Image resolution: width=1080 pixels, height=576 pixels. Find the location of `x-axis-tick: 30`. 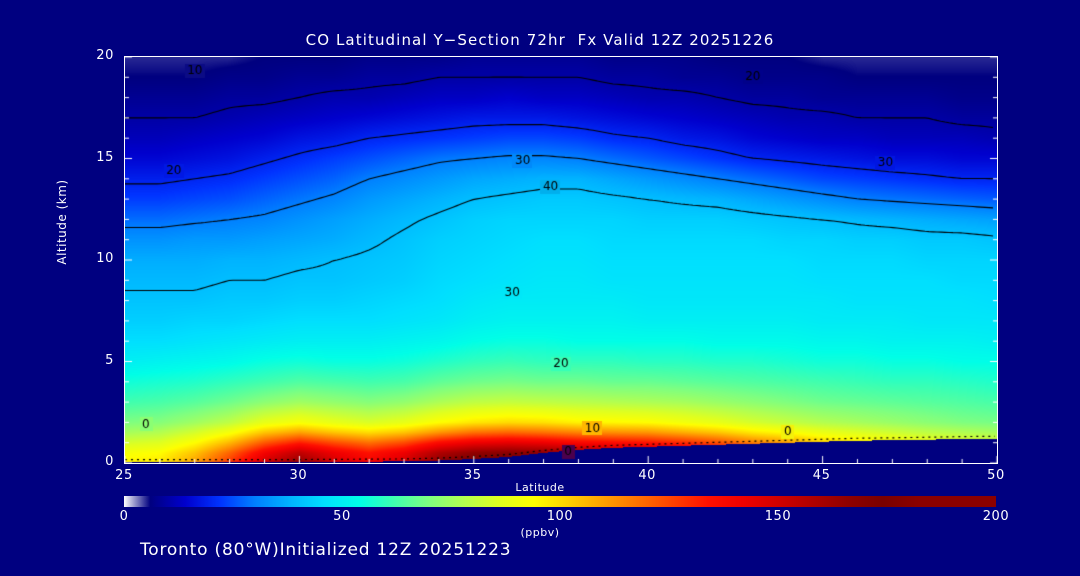

x-axis-tick: 30 is located at coordinates (298, 475).